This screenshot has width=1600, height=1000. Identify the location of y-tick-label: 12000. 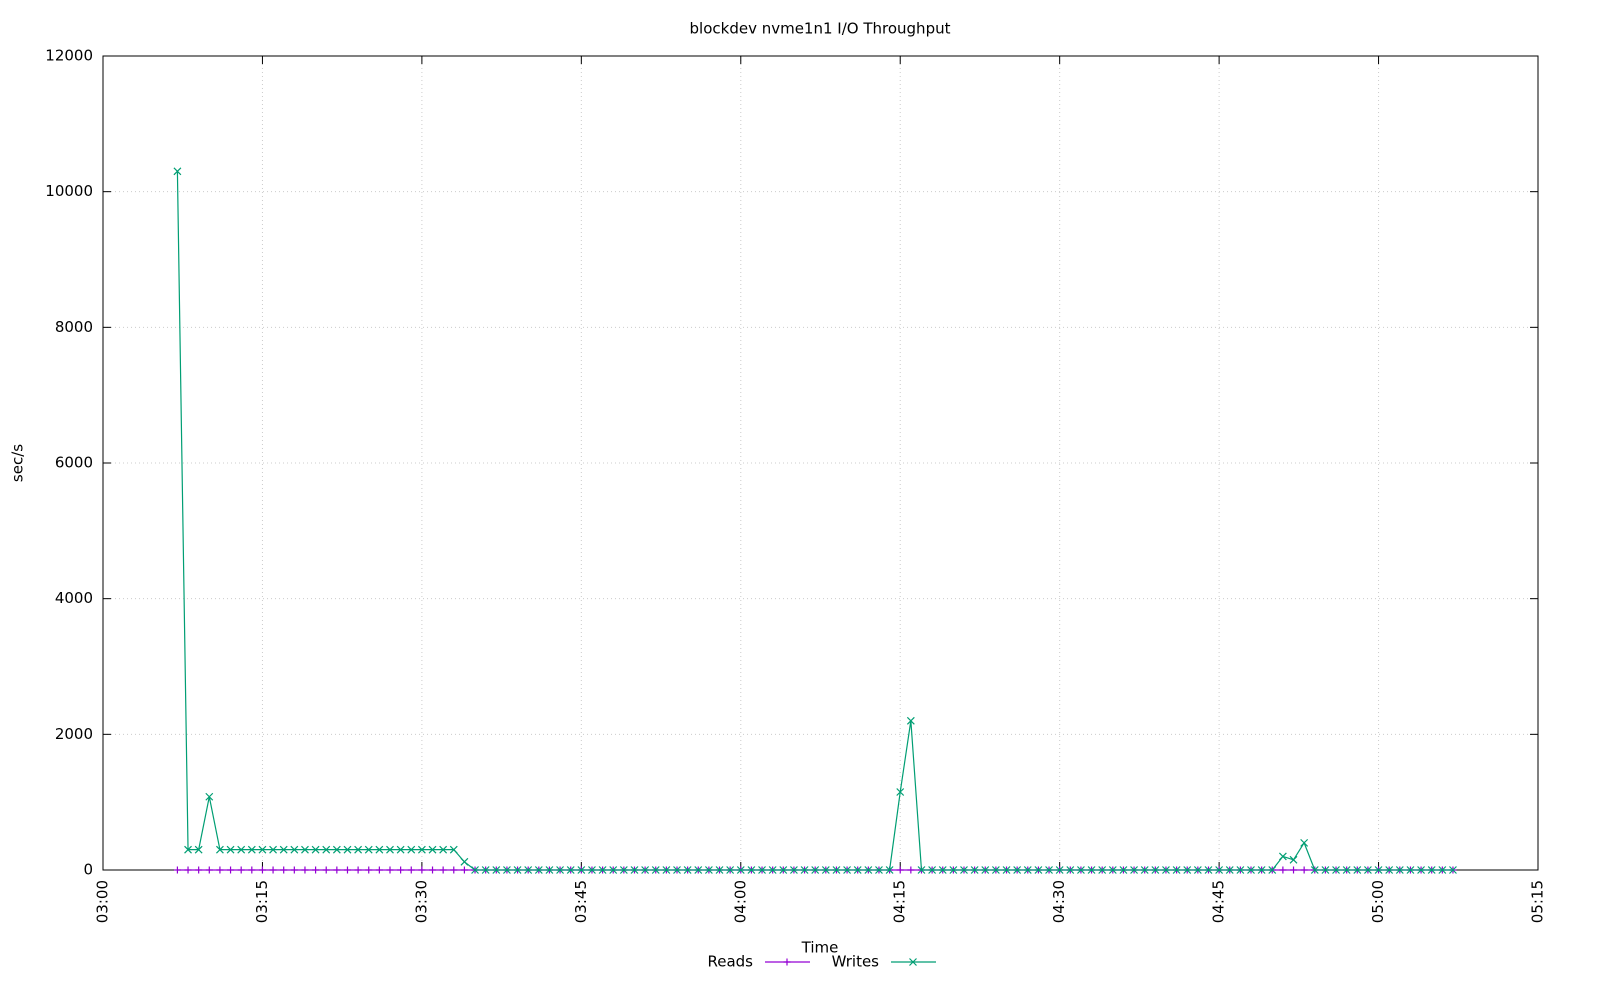
(69, 56).